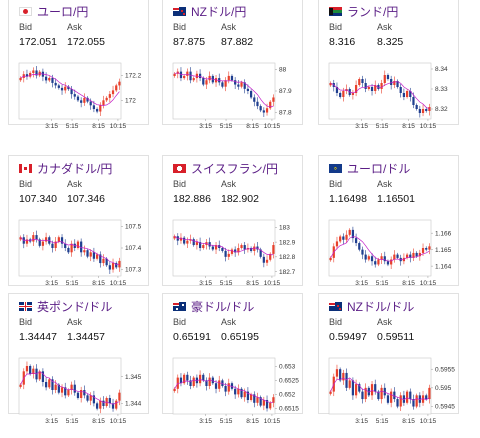 Image resolution: width=480 pixels, height=438 pixels. I want to click on price-chart: 8.34 8.33 8.32 3:15 5:15 8:15 10:15, so click(389, 101).